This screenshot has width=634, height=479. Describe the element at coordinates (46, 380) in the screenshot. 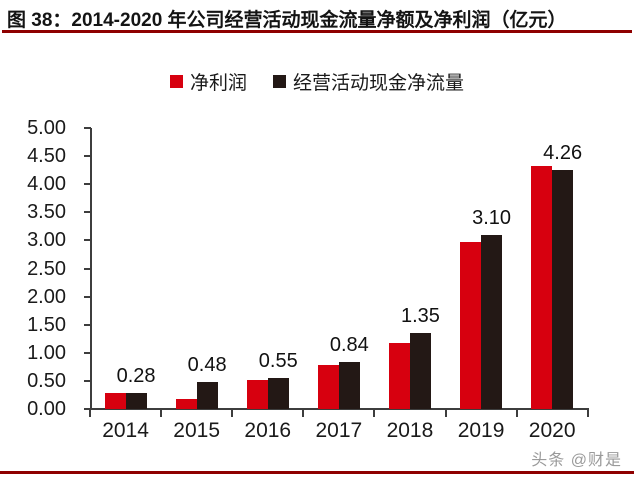

I see `y-axis-tick-label: 0.50` at that location.